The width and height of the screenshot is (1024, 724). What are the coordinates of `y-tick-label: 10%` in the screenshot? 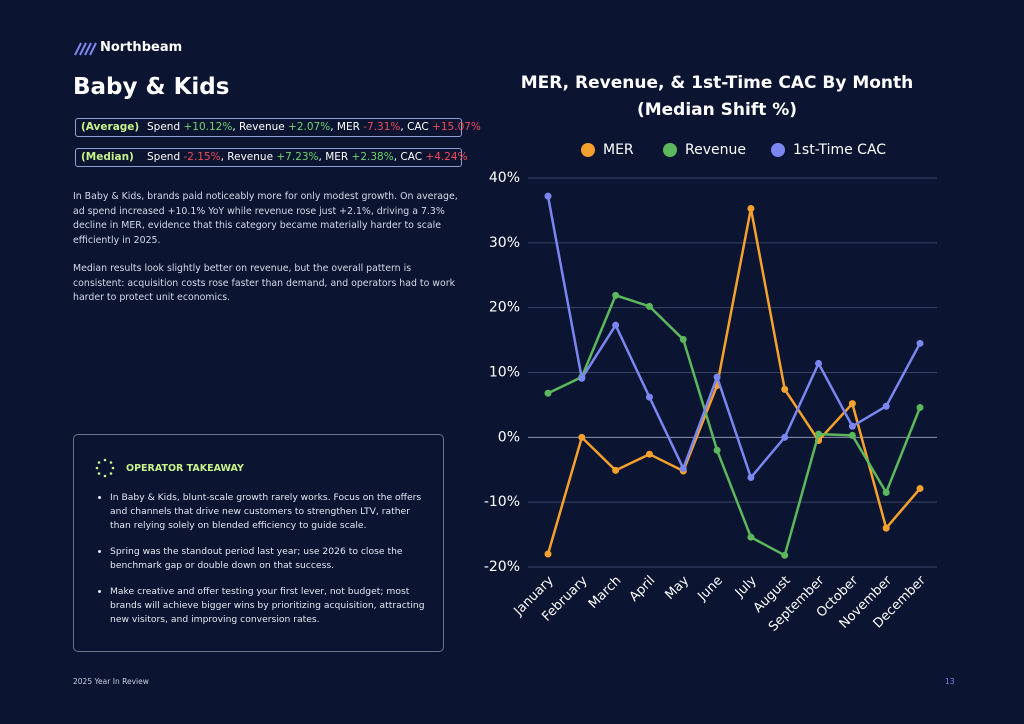 It's located at (504, 373).